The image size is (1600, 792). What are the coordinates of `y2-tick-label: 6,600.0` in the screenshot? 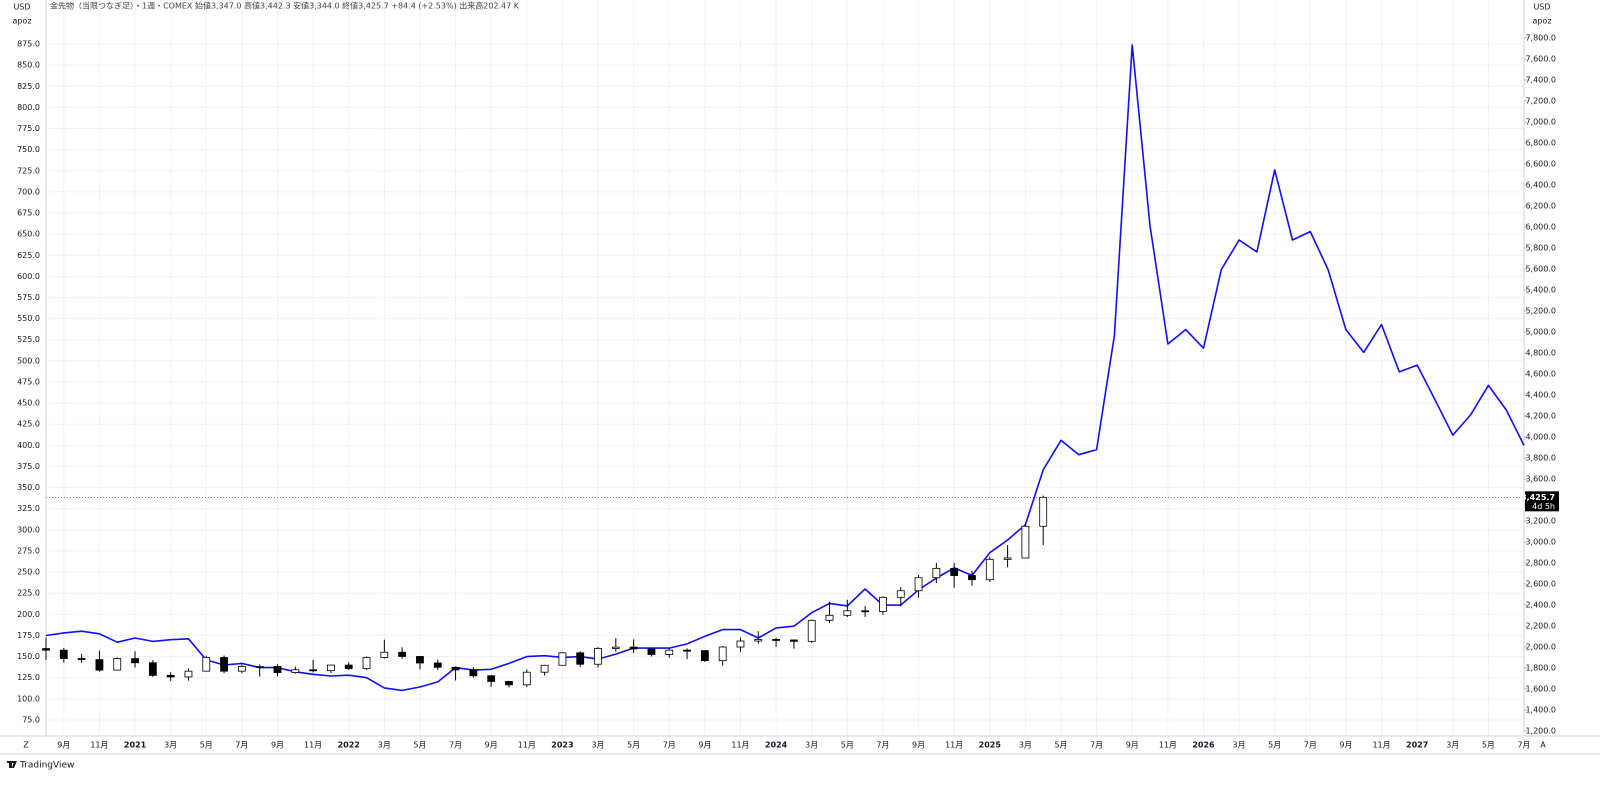 It's located at (1540, 164).